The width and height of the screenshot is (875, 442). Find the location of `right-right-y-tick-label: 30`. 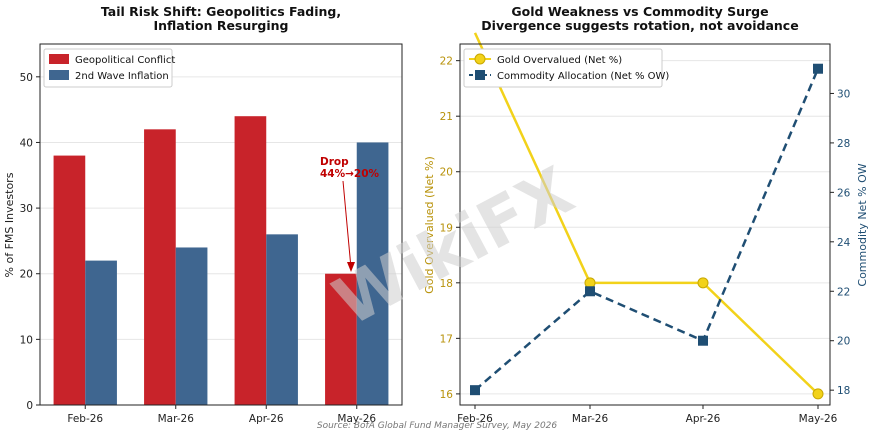

right-right-y-tick-label: 30 is located at coordinates (843, 94).